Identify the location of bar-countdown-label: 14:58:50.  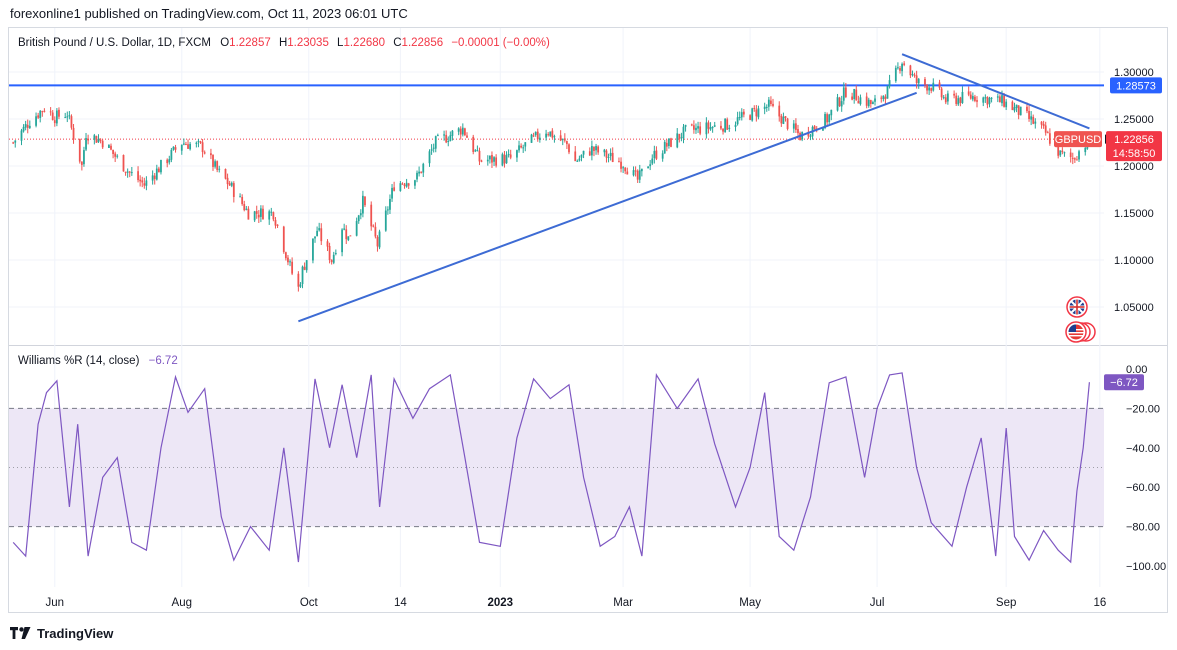
(1134, 154).